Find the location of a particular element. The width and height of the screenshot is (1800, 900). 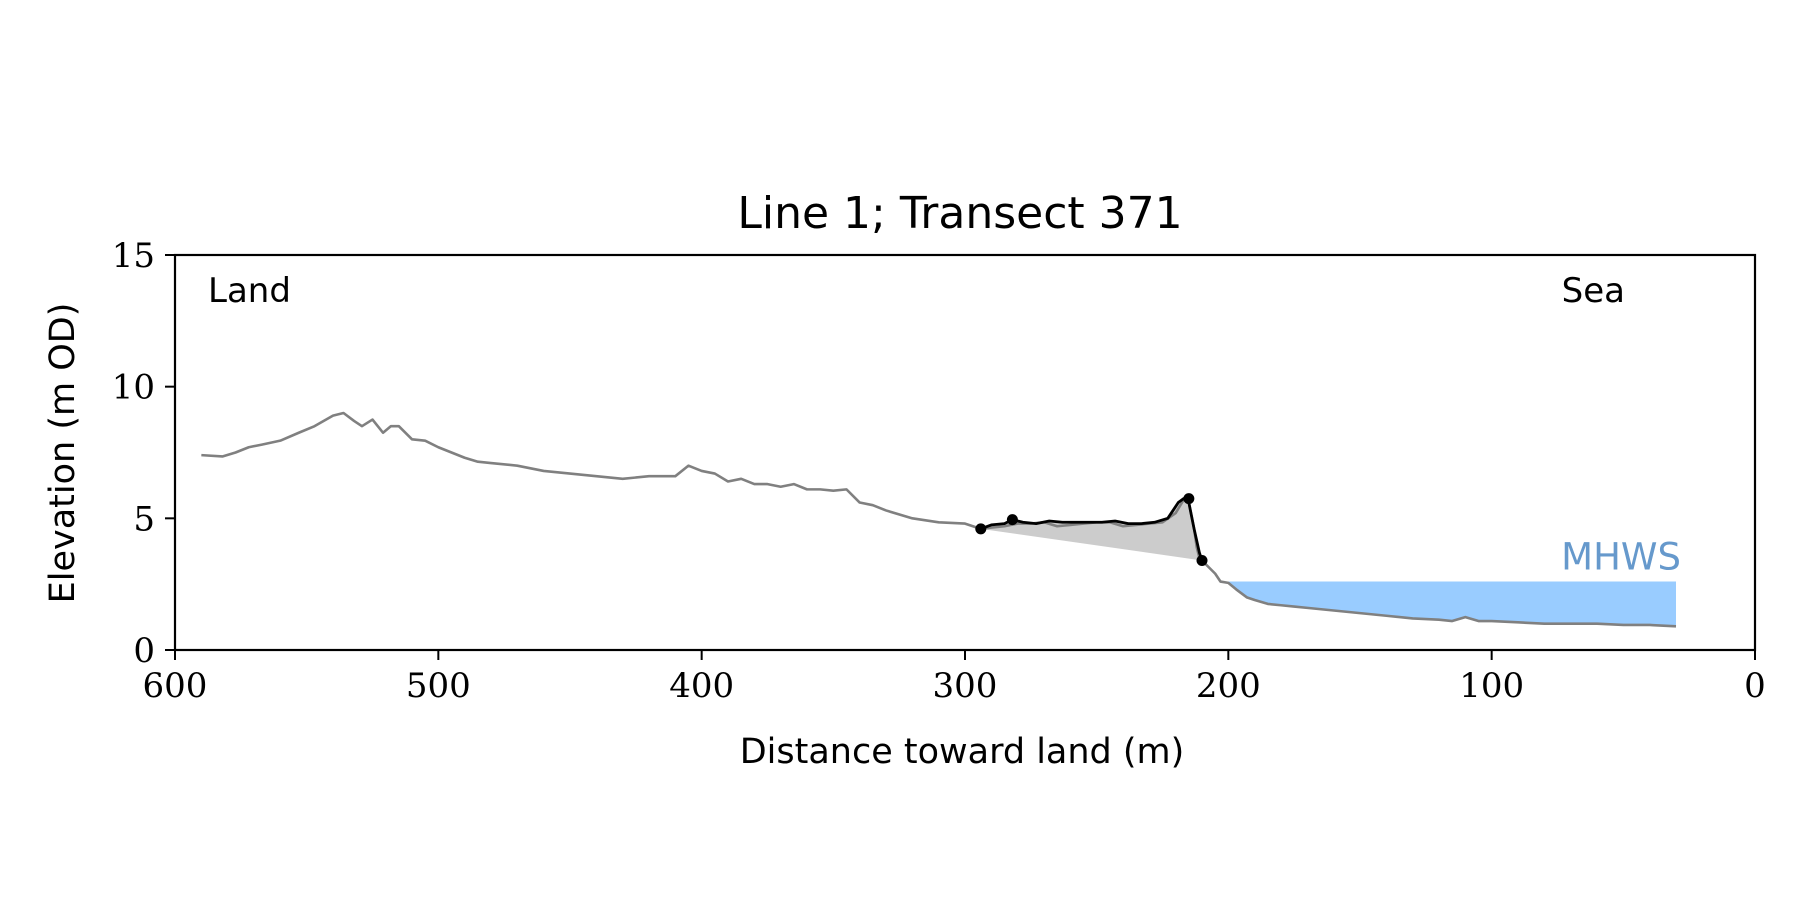

x-axis: 600 500 400 300 200 100 0 is located at coordinates (954, 678).